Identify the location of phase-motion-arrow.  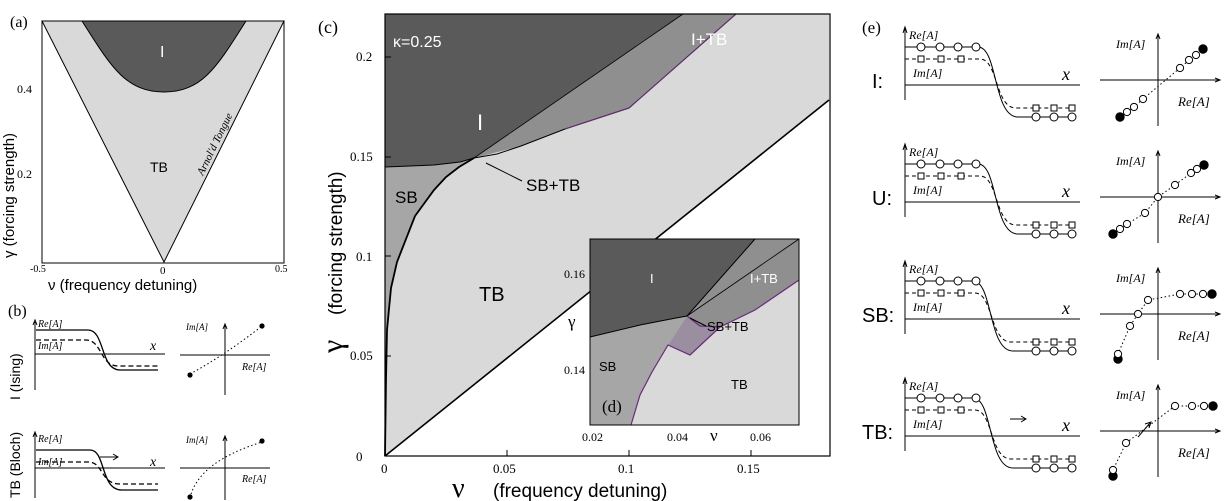
(1144, 430).